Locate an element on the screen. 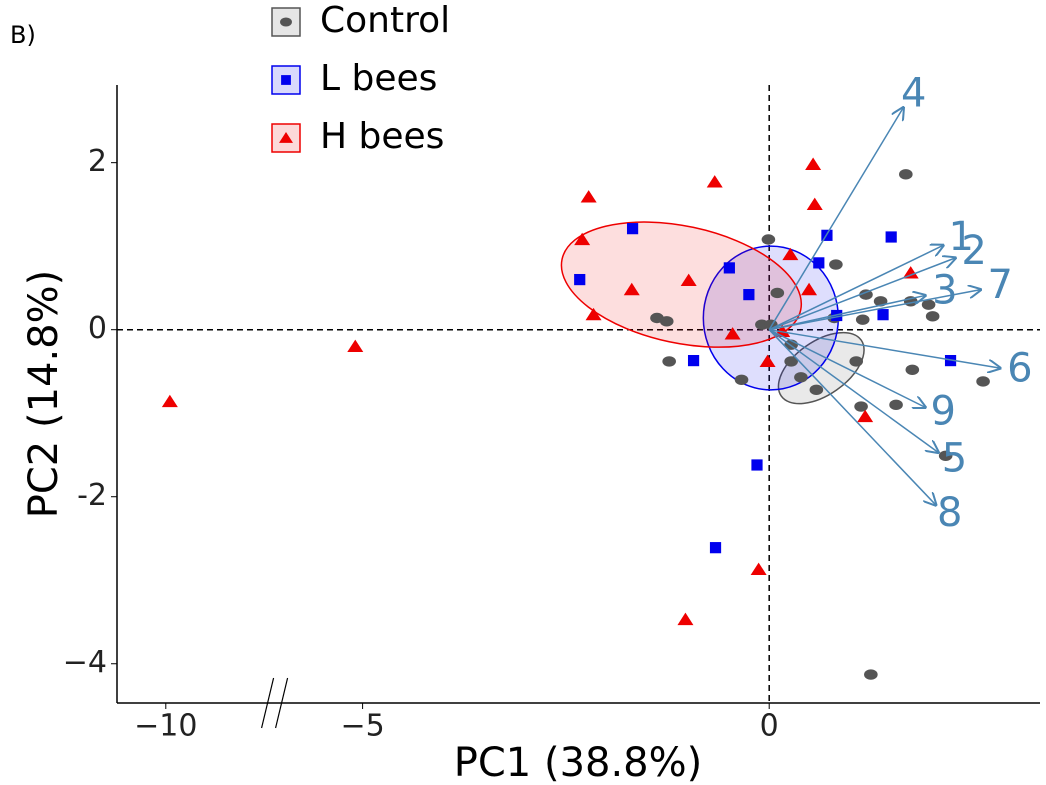 The height and width of the screenshot is (785, 1046). legend-item: H bees is located at coordinates (357, 136).